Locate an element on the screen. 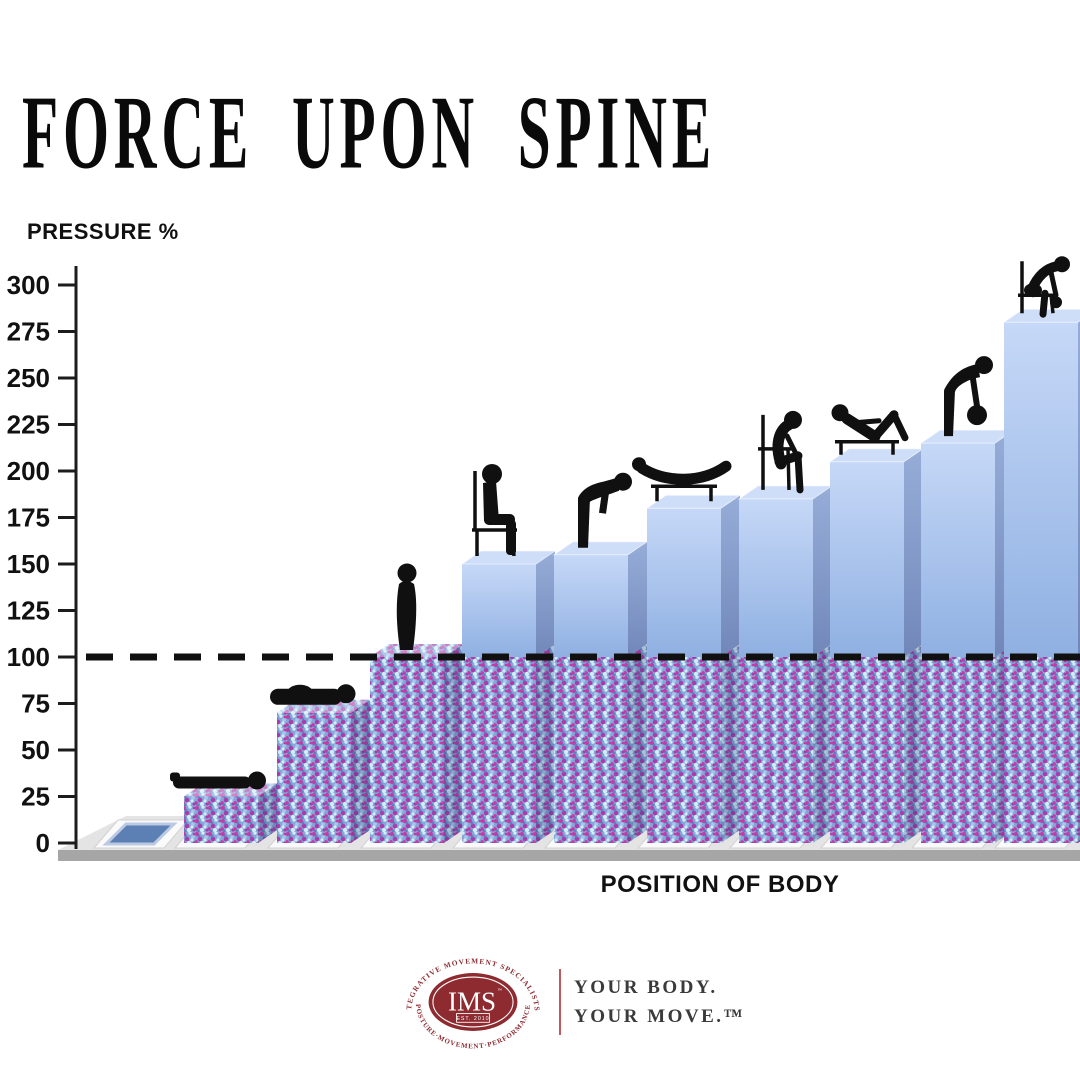 The height and width of the screenshot is (1080, 1080). situp-bench-icon is located at coordinates (870, 429).